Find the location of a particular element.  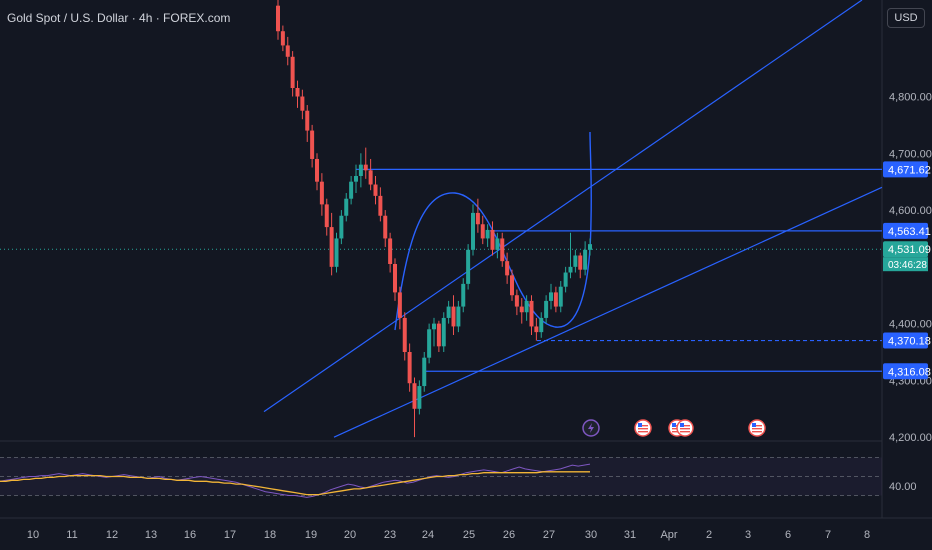

event-markers is located at coordinates (674, 428).